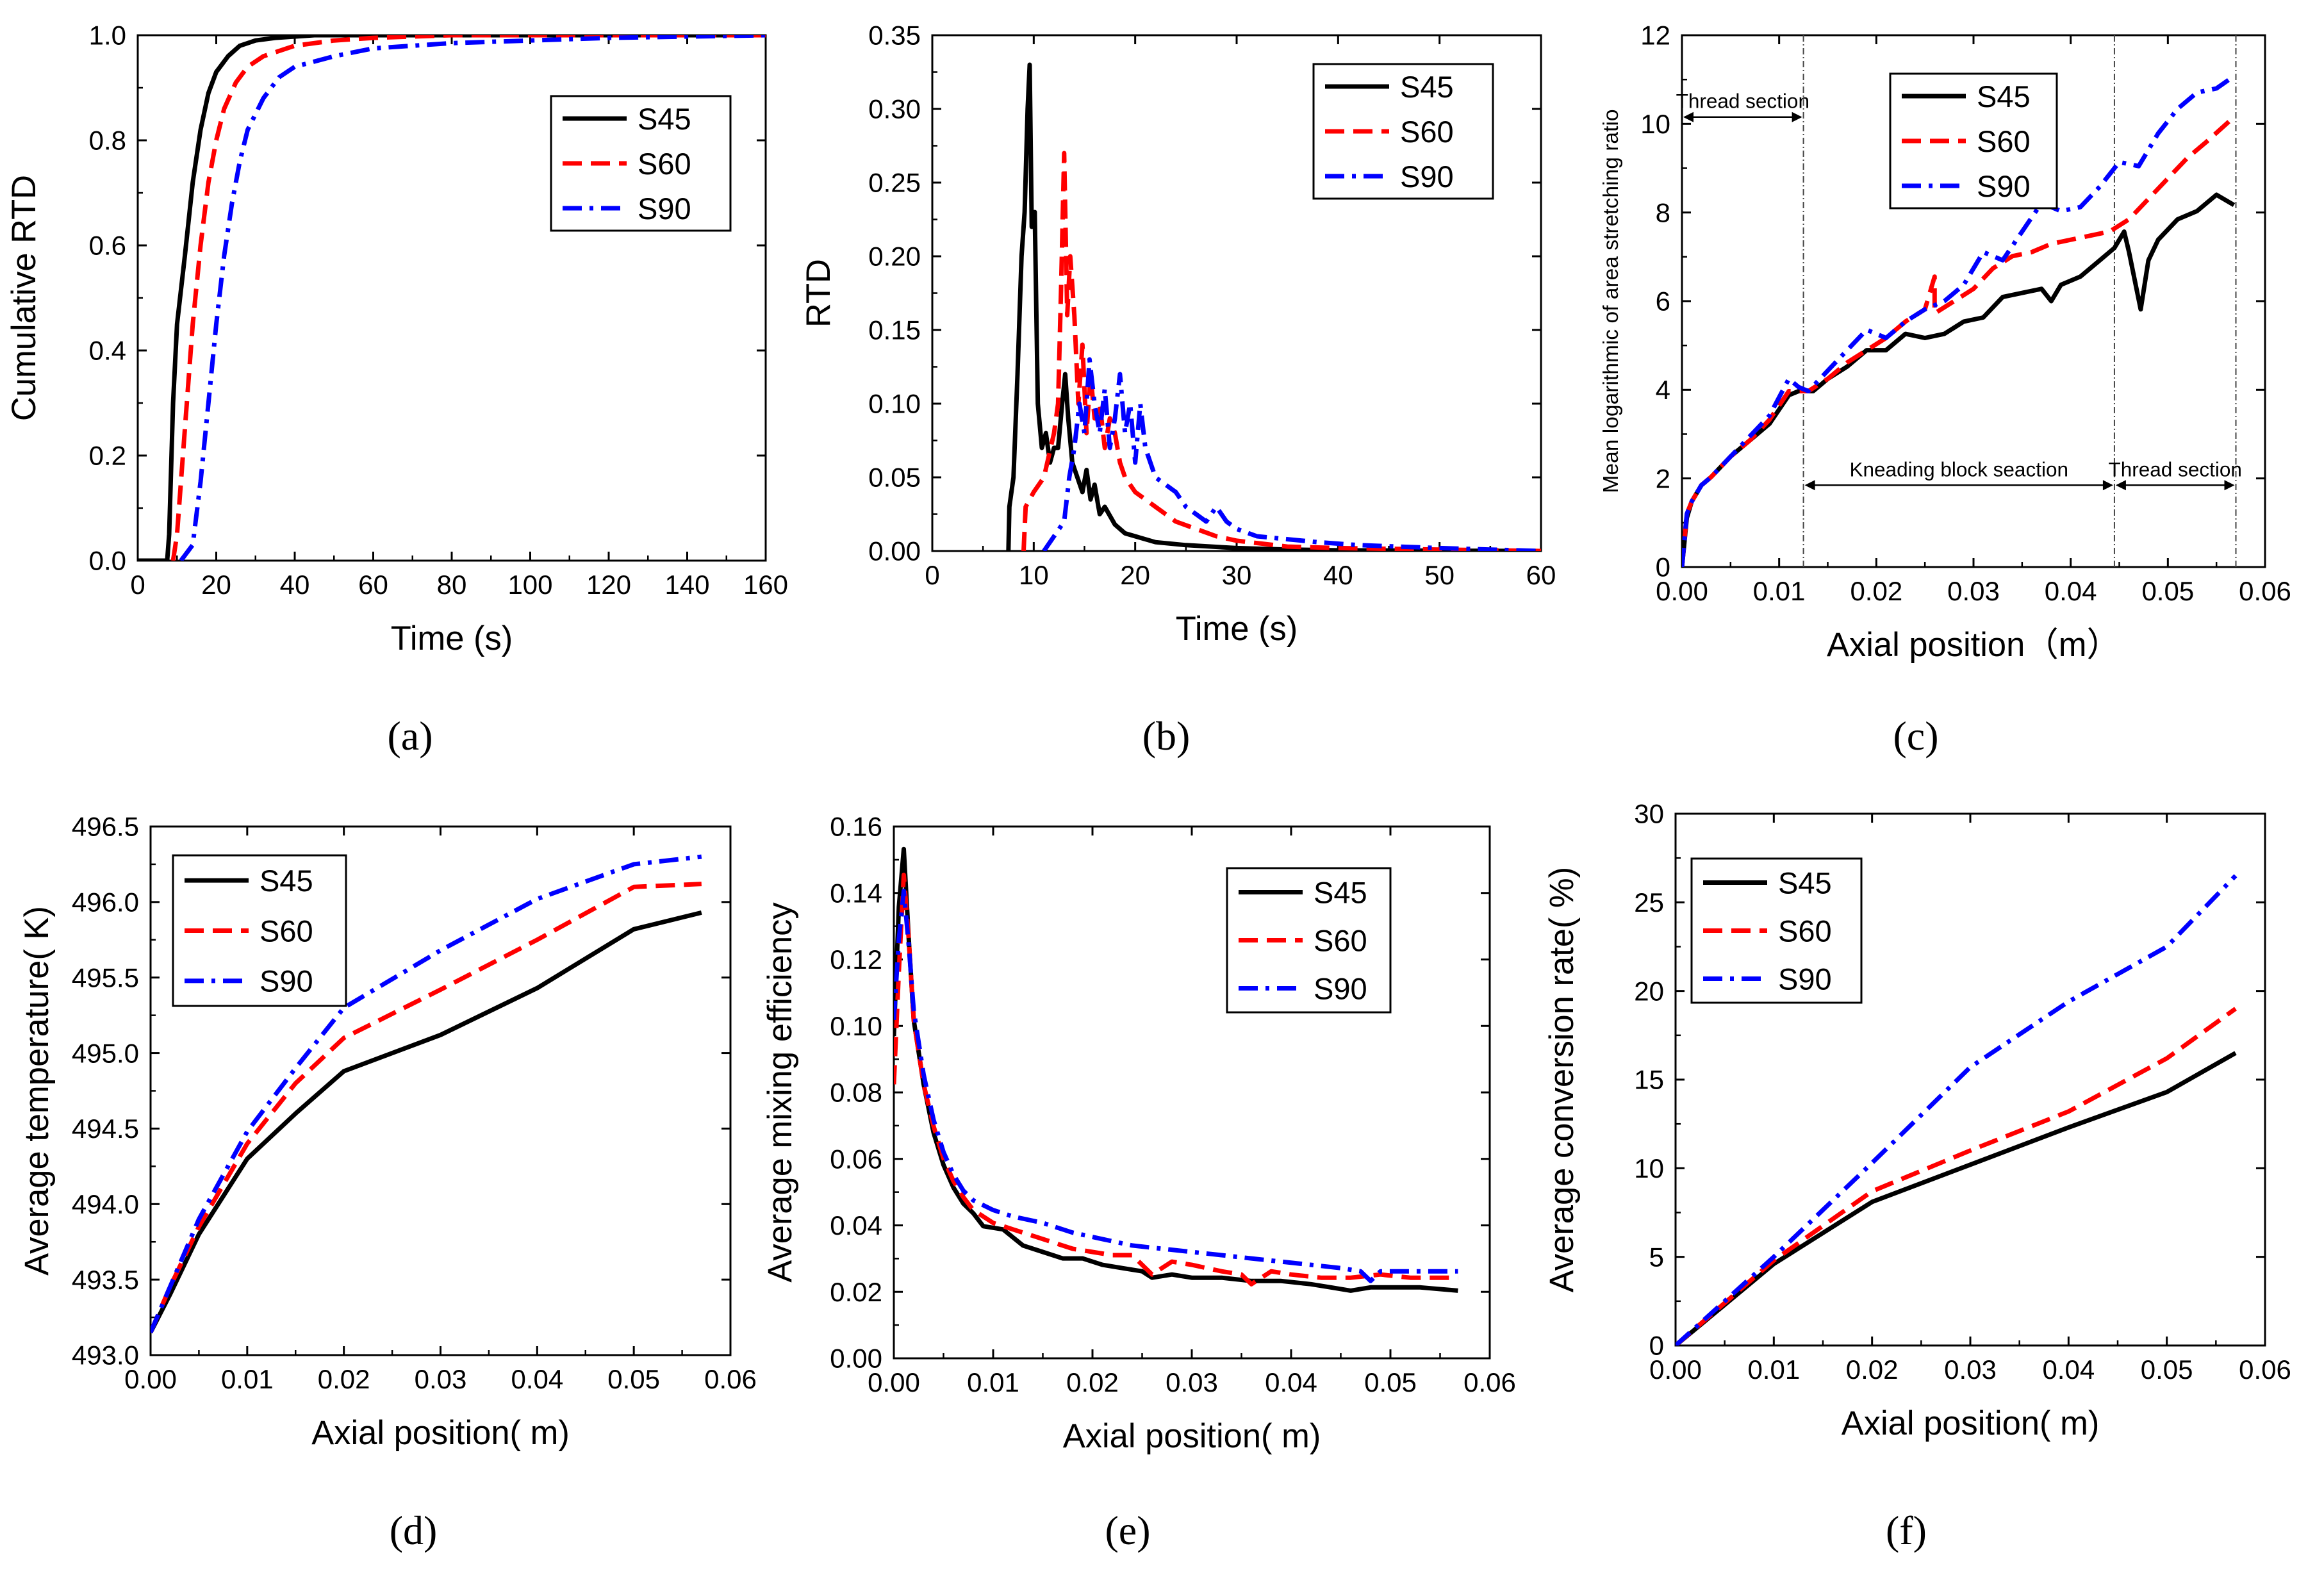 This screenshot has height=1580, width=2324. What do you see at coordinates (107, 36) in the screenshot?
I see `y-tick-label: 1.0` at bounding box center [107, 36].